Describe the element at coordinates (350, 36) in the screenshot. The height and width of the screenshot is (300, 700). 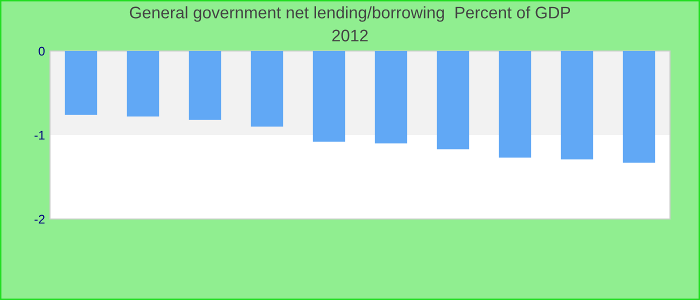
I see `chart-subtitle: 2012` at that location.